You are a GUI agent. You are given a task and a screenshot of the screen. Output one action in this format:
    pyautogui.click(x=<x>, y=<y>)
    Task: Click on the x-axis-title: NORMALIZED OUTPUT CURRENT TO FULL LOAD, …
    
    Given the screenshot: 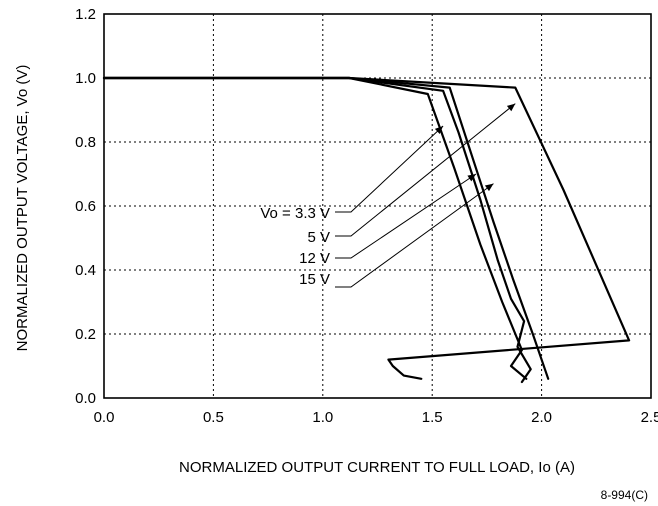 What is the action you would take?
    pyautogui.click(x=377, y=467)
    